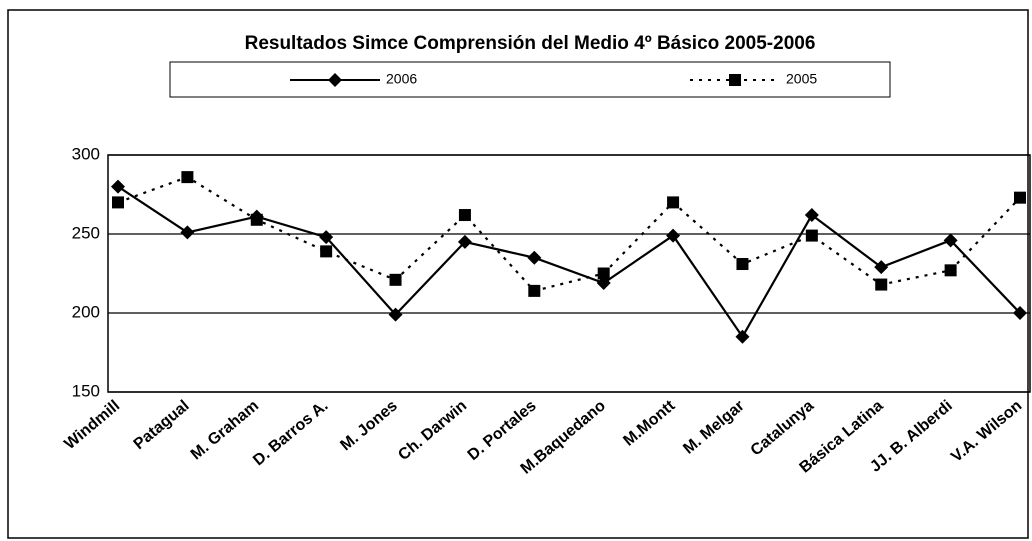 The height and width of the screenshot is (541, 1032). What do you see at coordinates (432, 430) in the screenshot?
I see `x-tick-label: Ch. Darwin` at bounding box center [432, 430].